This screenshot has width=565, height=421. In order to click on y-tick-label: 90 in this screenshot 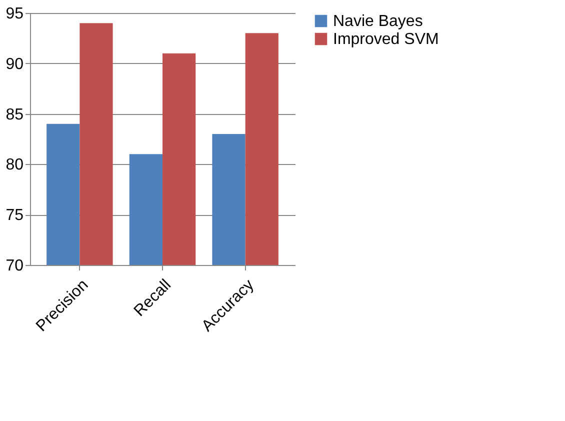, I will do `click(15, 64)`.